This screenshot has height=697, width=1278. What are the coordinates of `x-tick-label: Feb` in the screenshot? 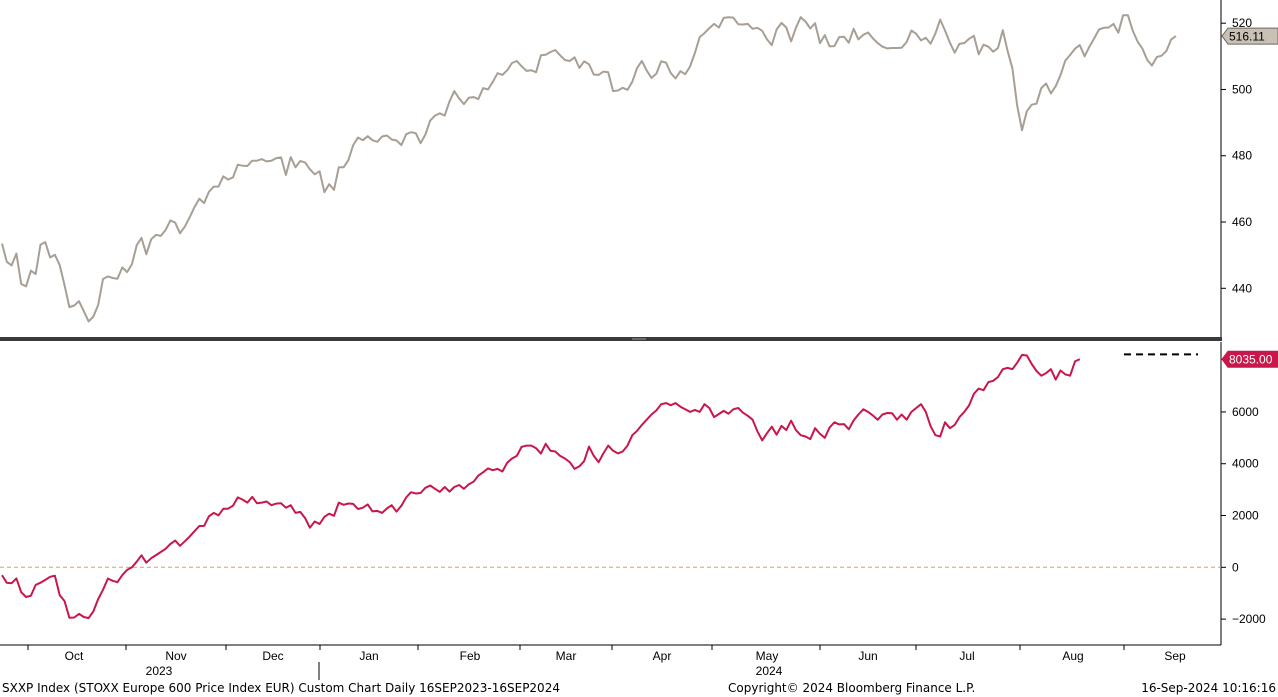 It's located at (470, 656).